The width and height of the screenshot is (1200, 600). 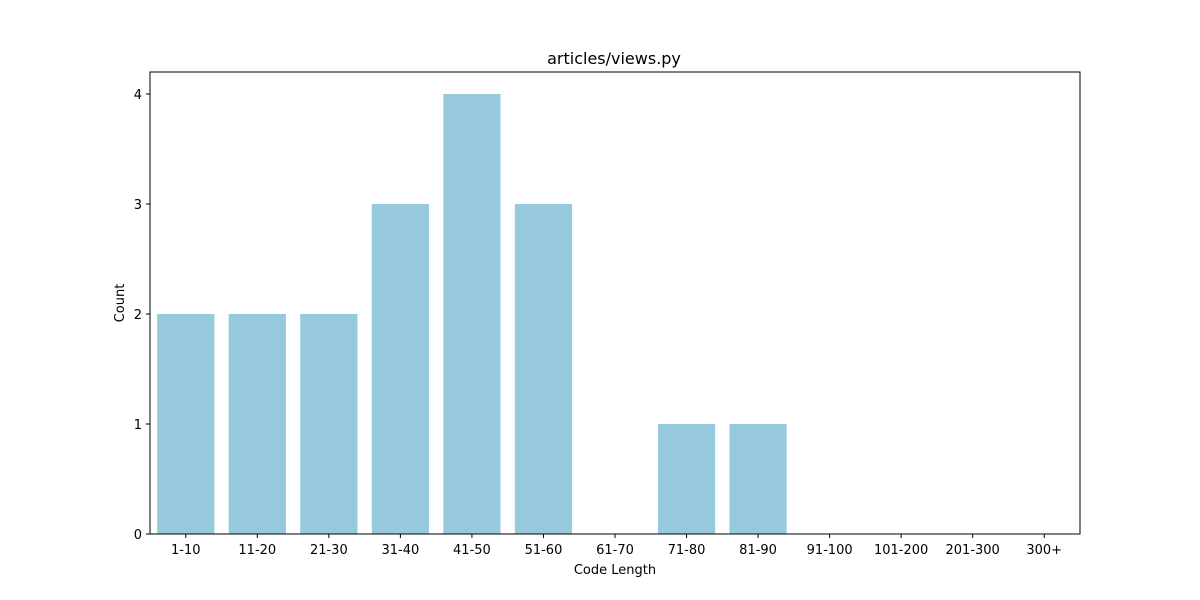 I want to click on x-tick-label: 201-300, so click(x=973, y=550).